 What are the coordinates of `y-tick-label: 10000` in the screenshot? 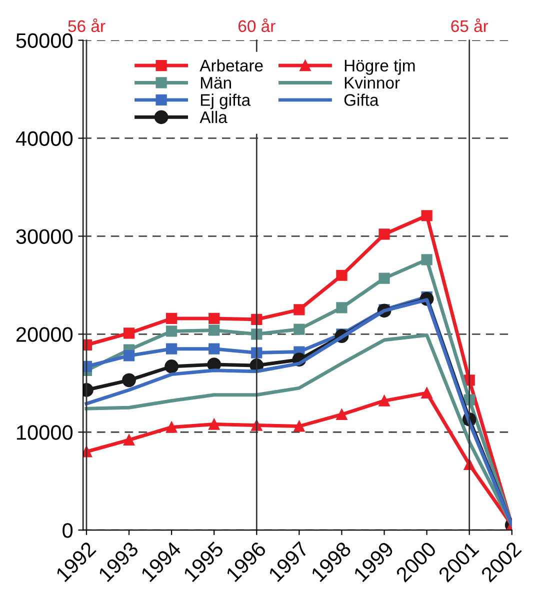 It's located at (45, 432).